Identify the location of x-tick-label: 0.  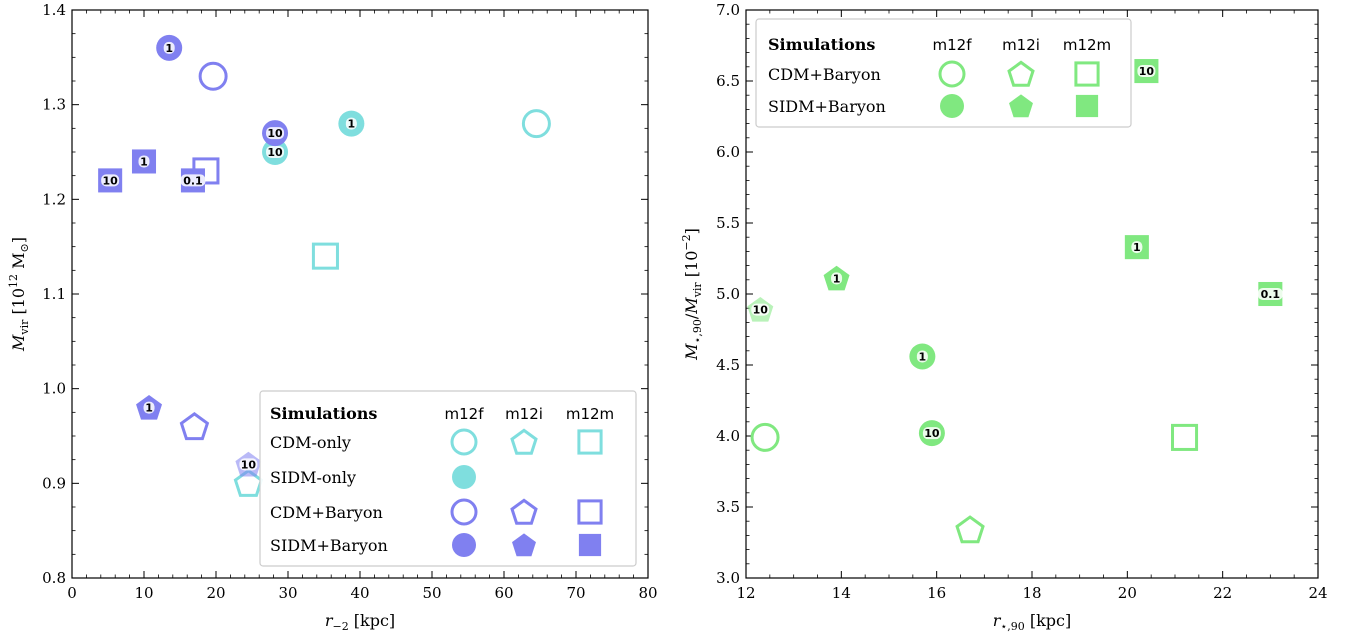
(72, 593).